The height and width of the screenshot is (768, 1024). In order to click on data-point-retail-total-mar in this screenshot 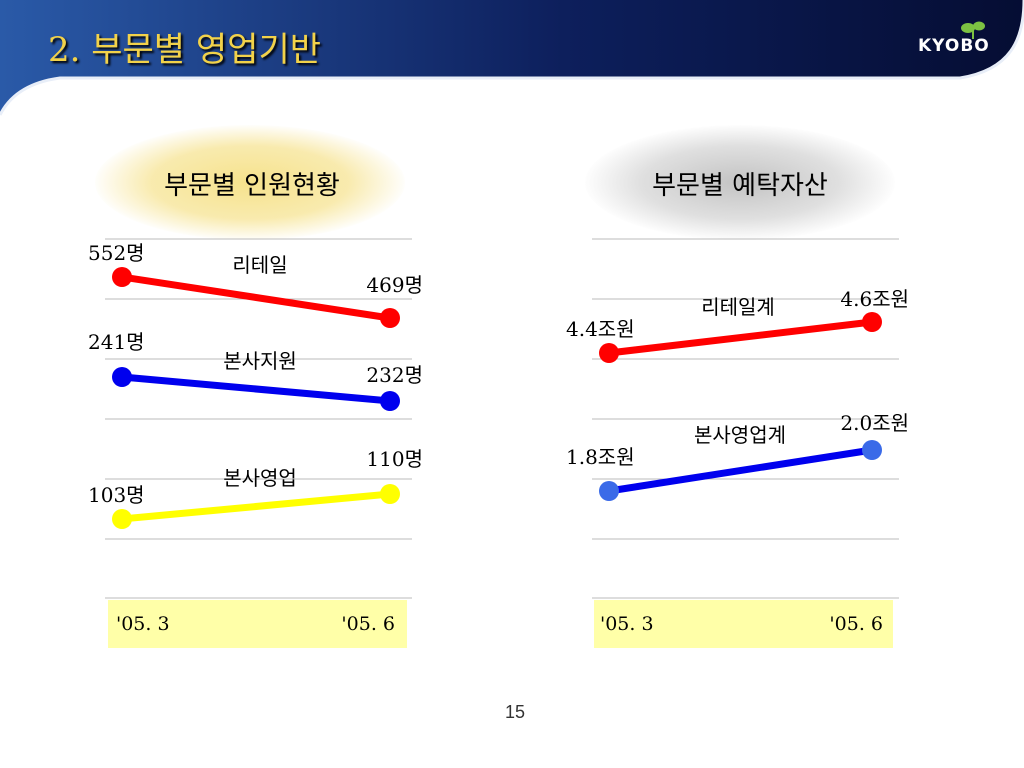, I will do `click(609, 353)`.